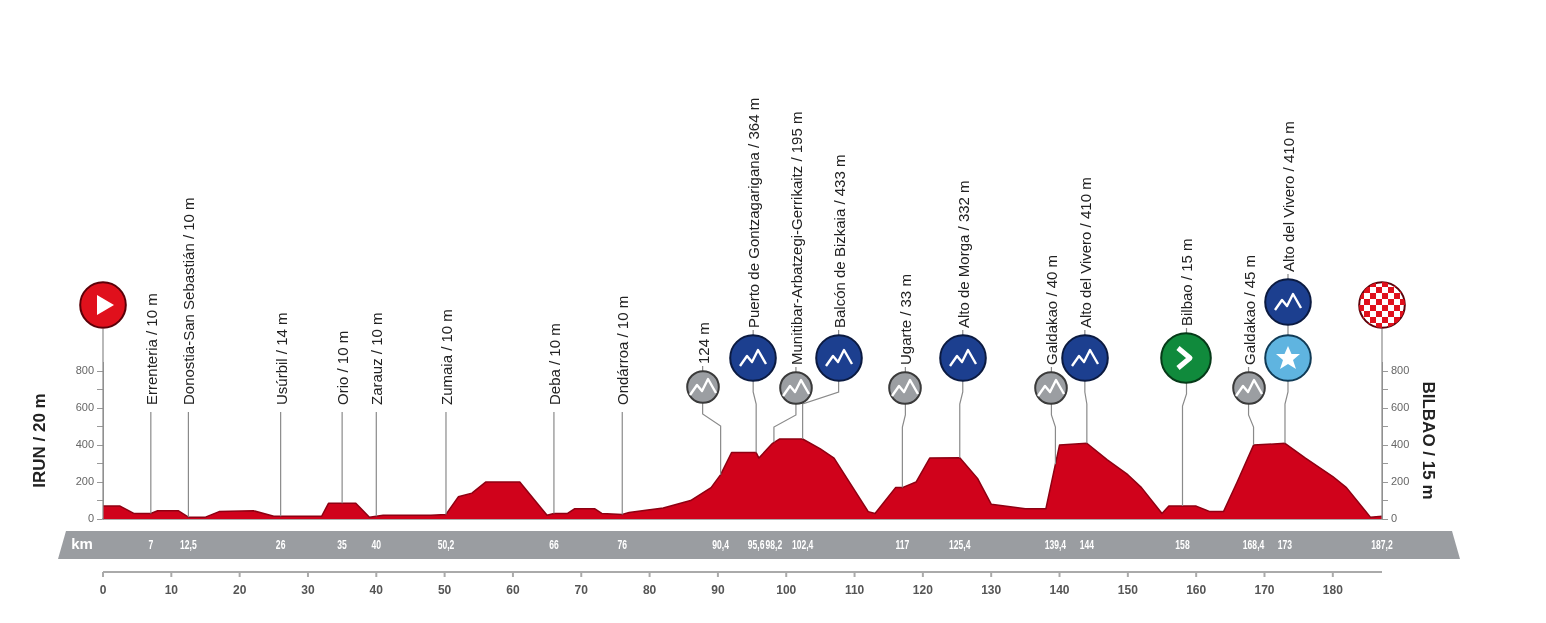  I want to click on x2-tick-label: 76, so click(622, 543).